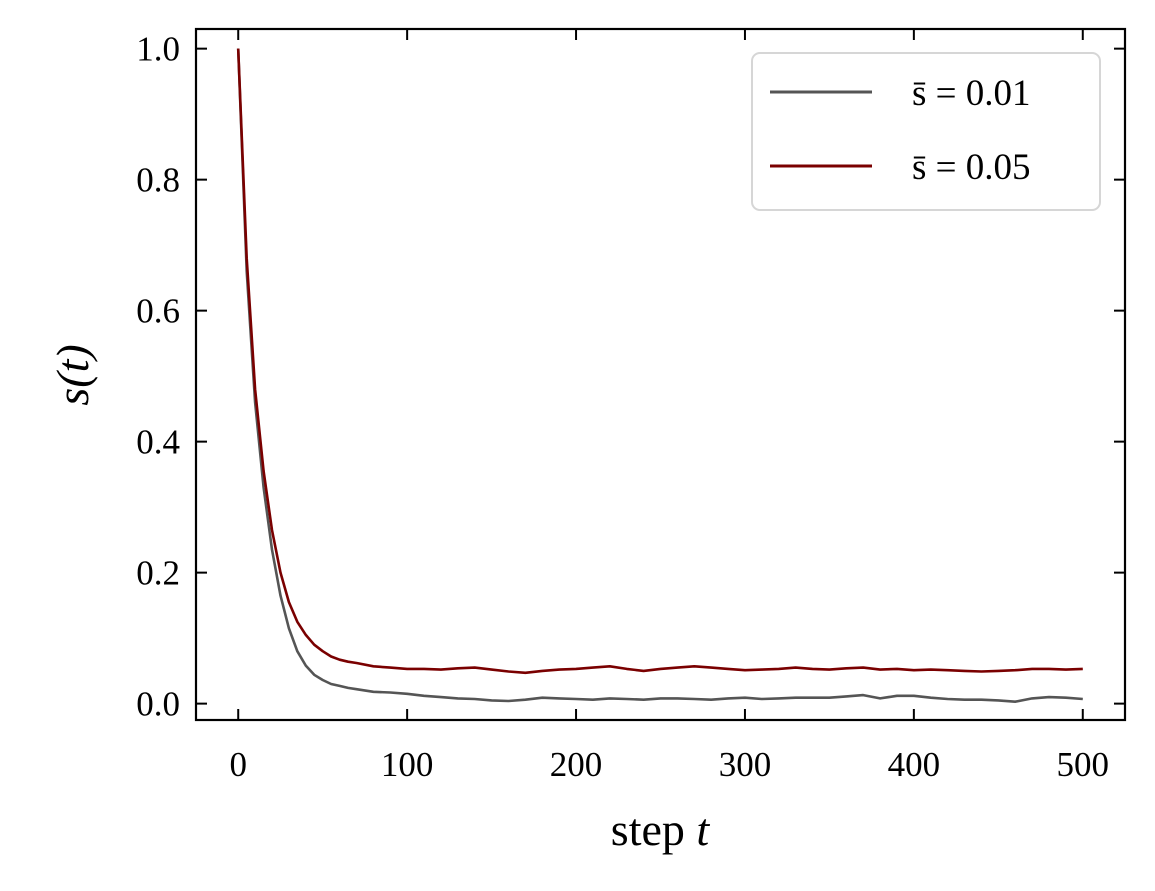 The image size is (1155, 891). Describe the element at coordinates (745, 764) in the screenshot. I see `x-tick-label: 300` at that location.